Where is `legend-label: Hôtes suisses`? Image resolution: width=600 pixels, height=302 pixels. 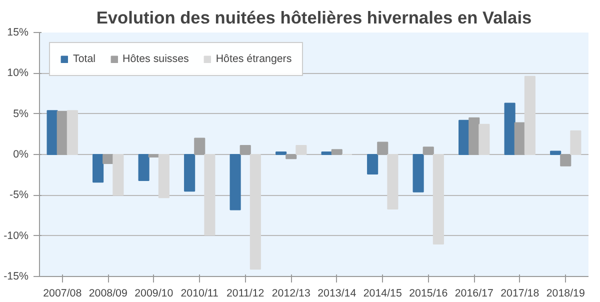 legend-label: Hôtes suisses is located at coordinates (155, 59).